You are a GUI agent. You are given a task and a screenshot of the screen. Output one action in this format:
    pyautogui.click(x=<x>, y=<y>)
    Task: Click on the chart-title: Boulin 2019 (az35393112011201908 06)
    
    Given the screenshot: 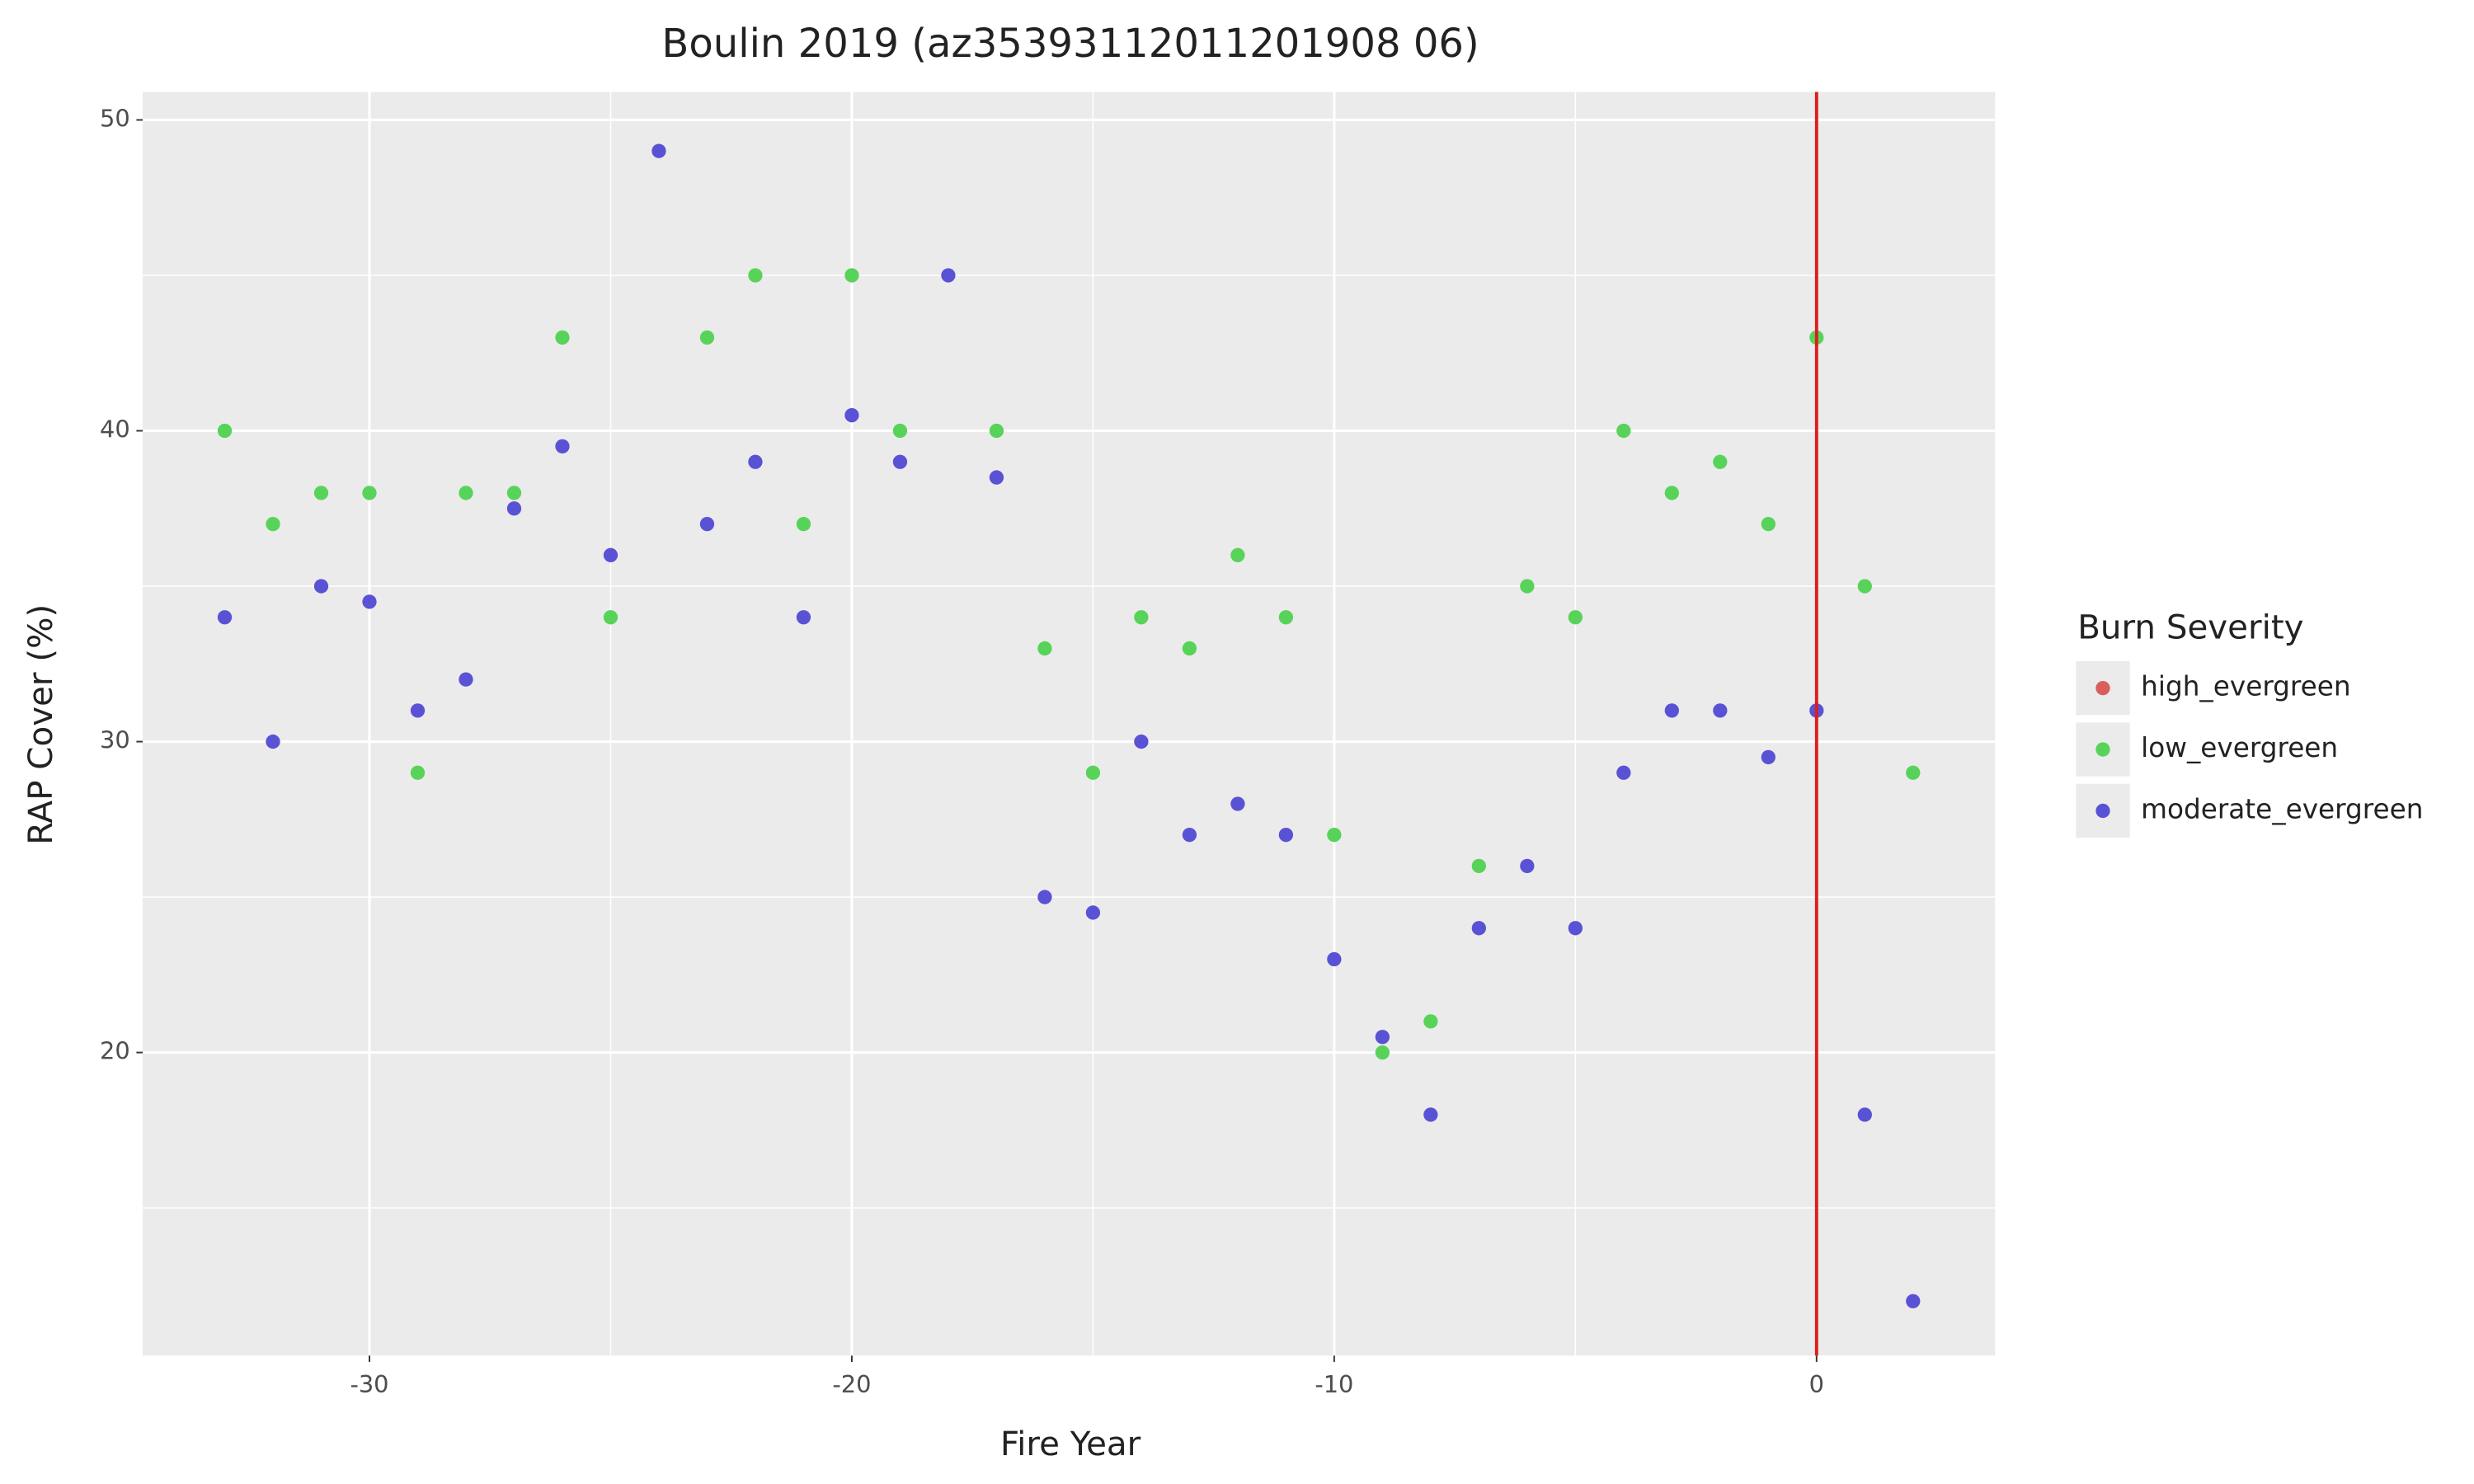 What is the action you would take?
    pyautogui.click(x=1070, y=44)
    